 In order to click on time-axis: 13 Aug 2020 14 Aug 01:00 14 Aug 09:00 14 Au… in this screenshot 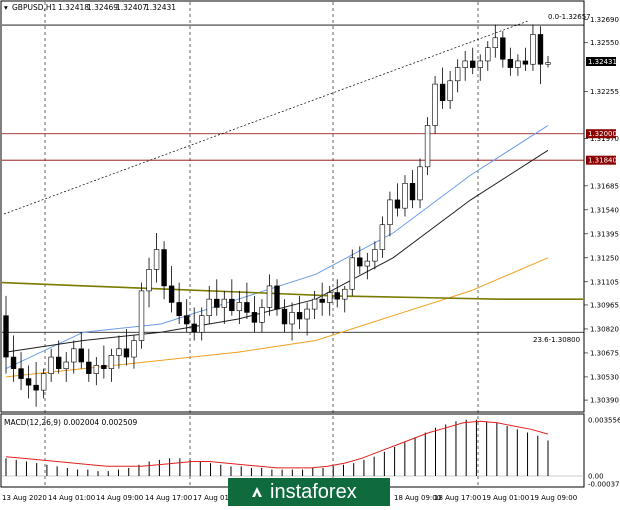, I will do `click(289, 498)`.